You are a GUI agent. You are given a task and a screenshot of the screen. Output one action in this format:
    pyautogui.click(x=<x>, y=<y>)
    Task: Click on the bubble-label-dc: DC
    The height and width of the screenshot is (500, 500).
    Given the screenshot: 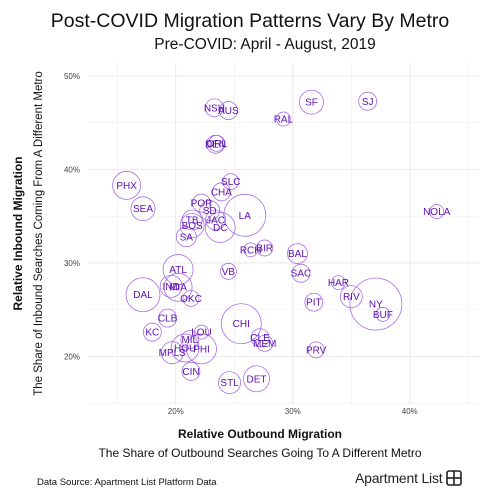 What is the action you would take?
    pyautogui.click(x=220, y=228)
    